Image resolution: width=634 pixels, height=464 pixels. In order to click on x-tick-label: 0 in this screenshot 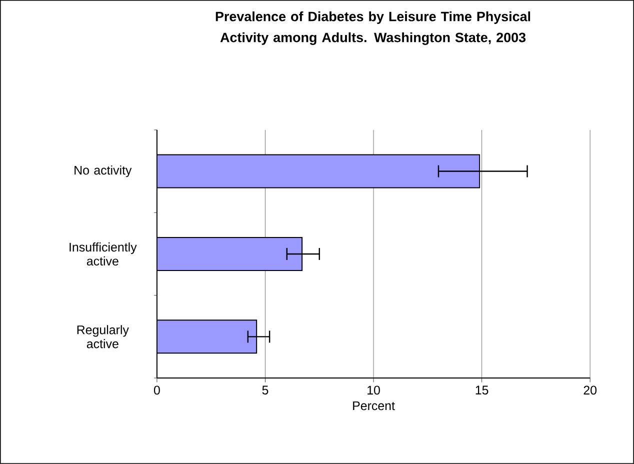, I will do `click(157, 390)`.